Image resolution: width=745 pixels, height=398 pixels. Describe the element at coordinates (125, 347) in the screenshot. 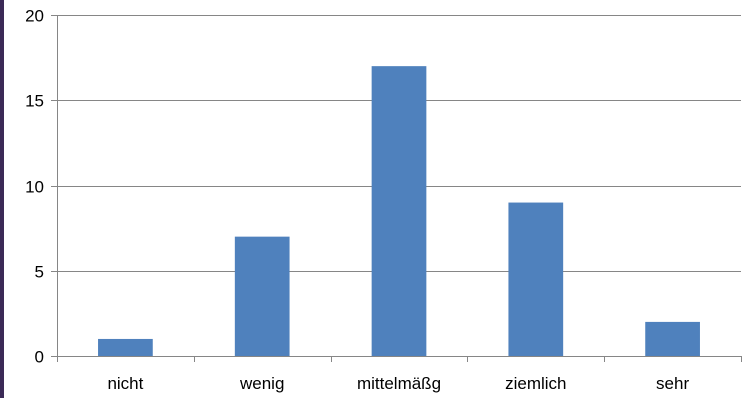

I see `bar-nicht` at that location.